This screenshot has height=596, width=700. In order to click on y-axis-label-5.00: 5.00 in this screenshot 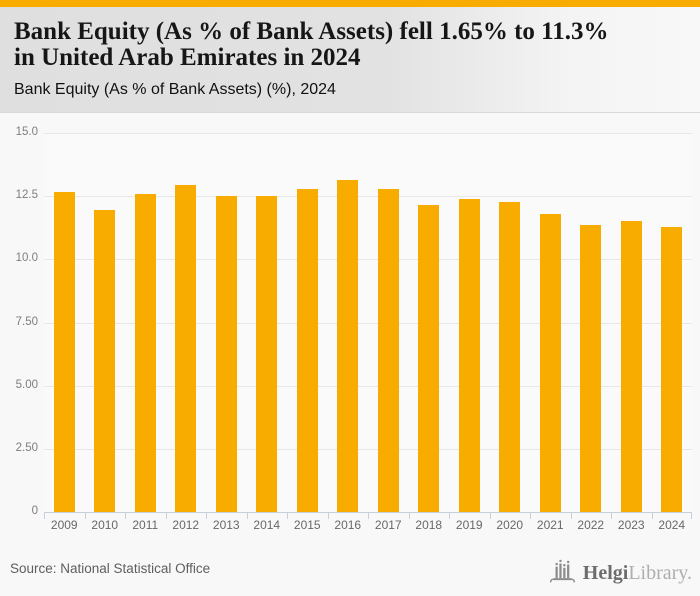, I will do `click(26, 384)`.